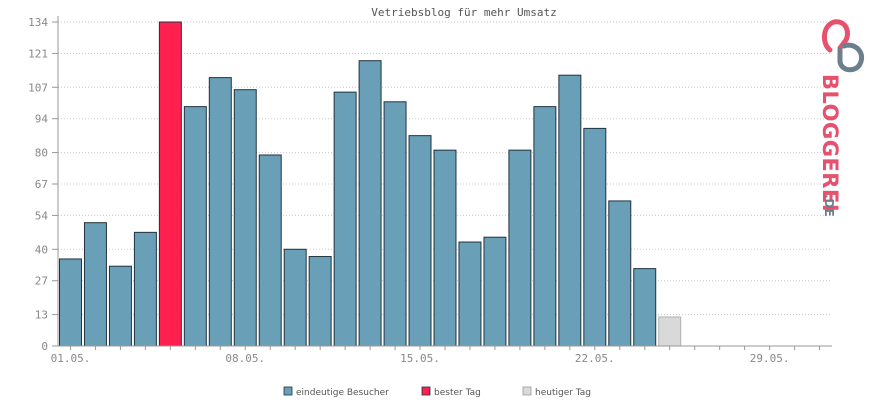 This screenshot has height=400, width=870. What do you see at coordinates (670, 331) in the screenshot?
I see `bar-today` at bounding box center [670, 331].